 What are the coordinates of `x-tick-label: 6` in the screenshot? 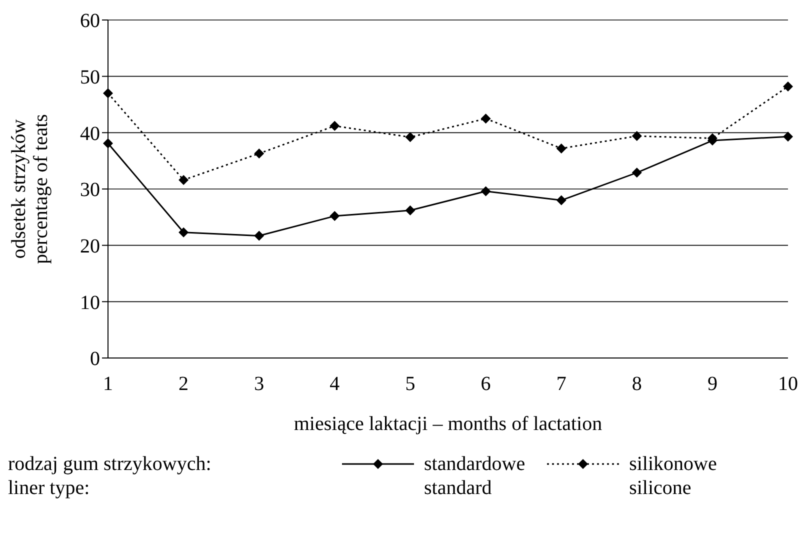 It's located at (485, 384).